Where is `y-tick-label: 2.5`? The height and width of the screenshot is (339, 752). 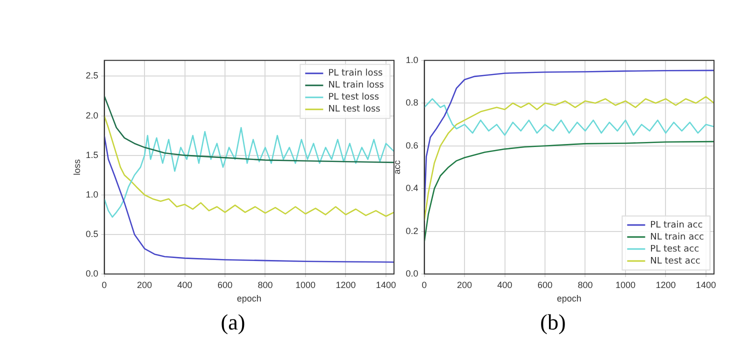
y-tick-label: 2.5 is located at coordinates (92, 75).